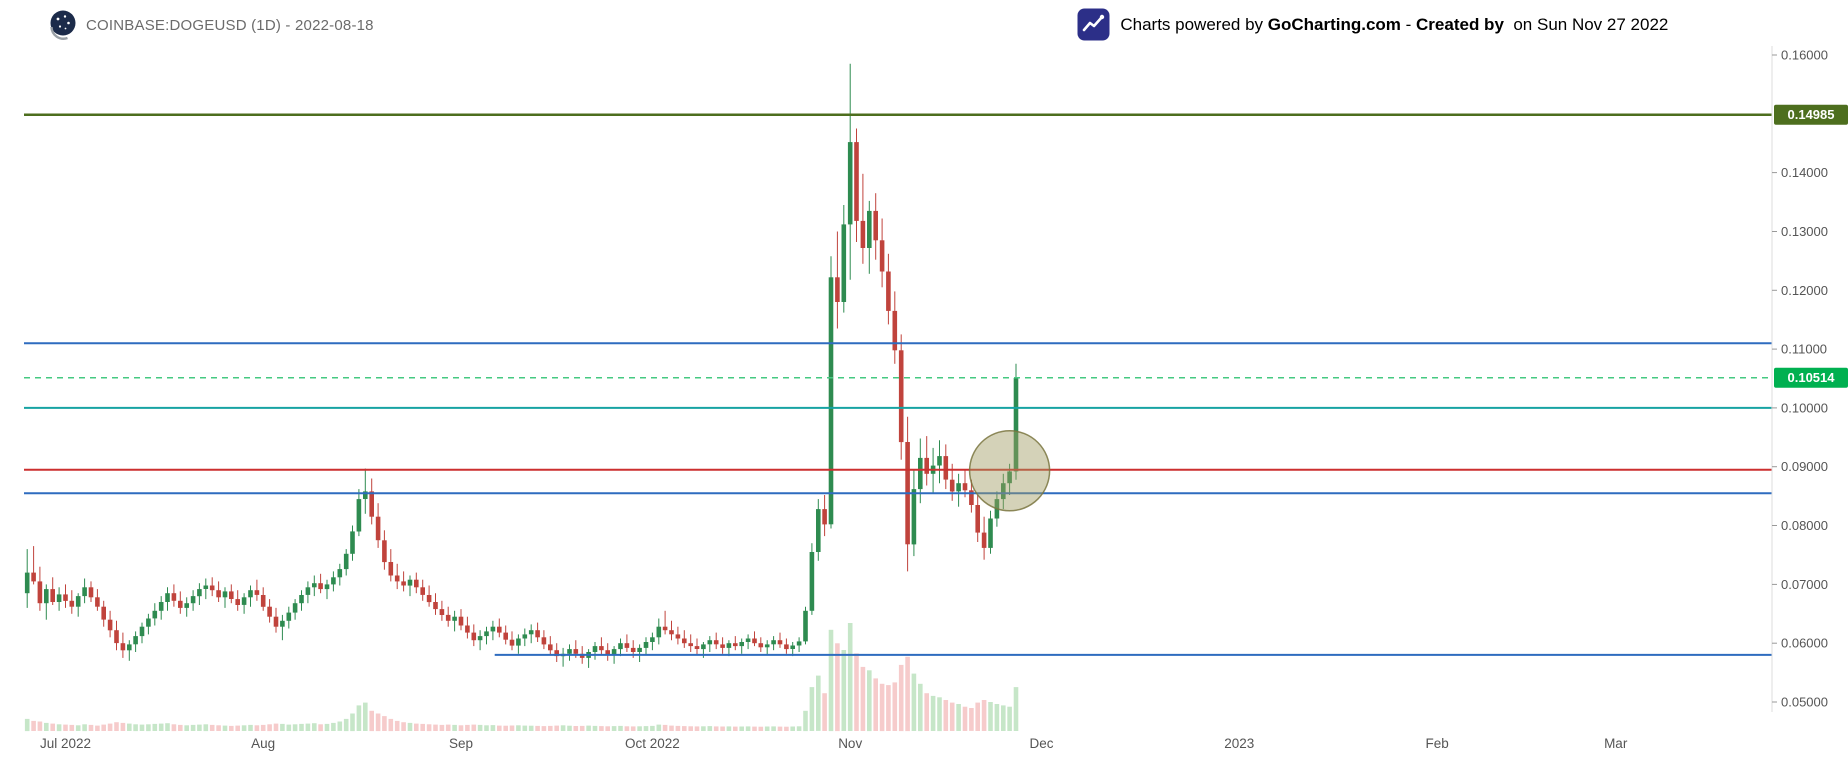  Describe the element at coordinates (1804, 407) in the screenshot. I see `price-tick-label: 0.10000` at that location.